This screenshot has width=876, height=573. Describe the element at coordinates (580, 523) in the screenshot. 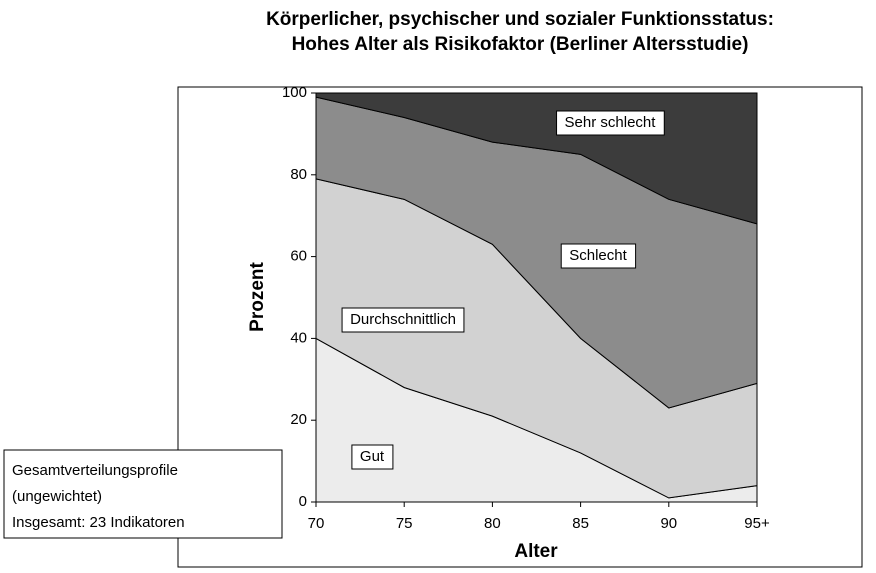

I see `x-tick-label: 85` at that location.